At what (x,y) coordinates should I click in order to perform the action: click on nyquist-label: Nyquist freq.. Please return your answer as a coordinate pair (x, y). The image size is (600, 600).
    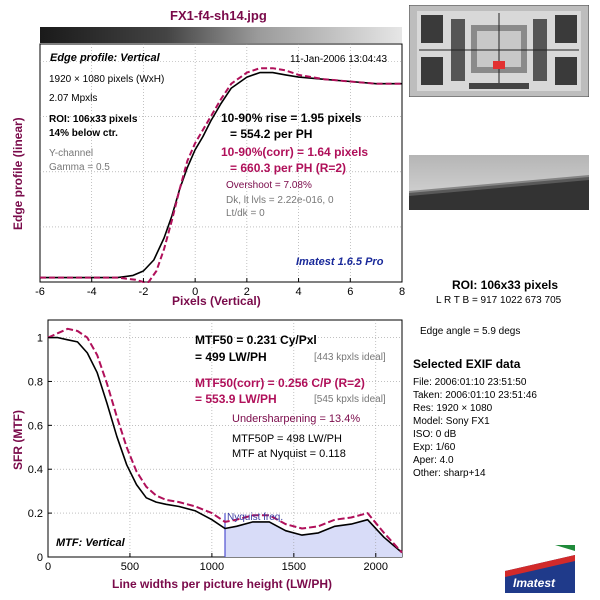
    Looking at the image, I should click on (255, 517).